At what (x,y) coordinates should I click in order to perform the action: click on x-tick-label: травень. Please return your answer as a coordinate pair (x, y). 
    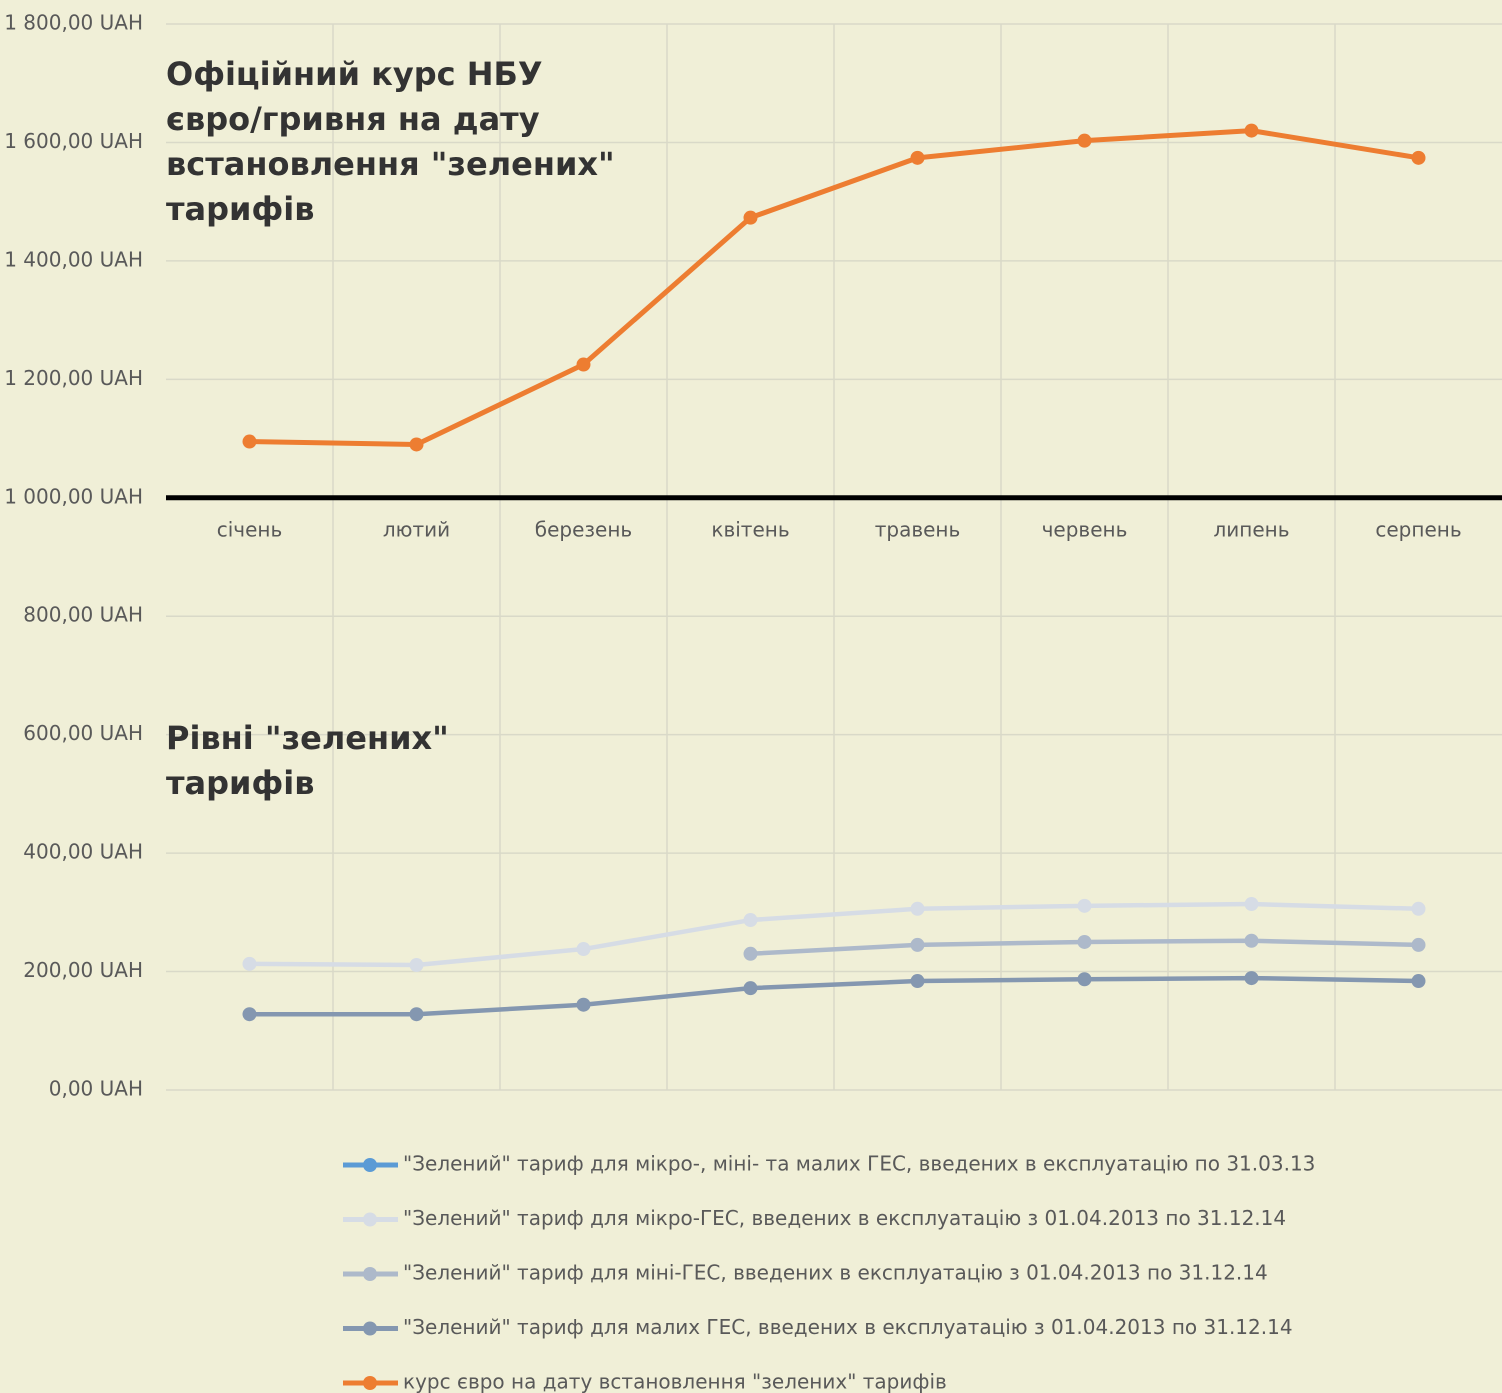
    Looking at the image, I should click on (918, 529).